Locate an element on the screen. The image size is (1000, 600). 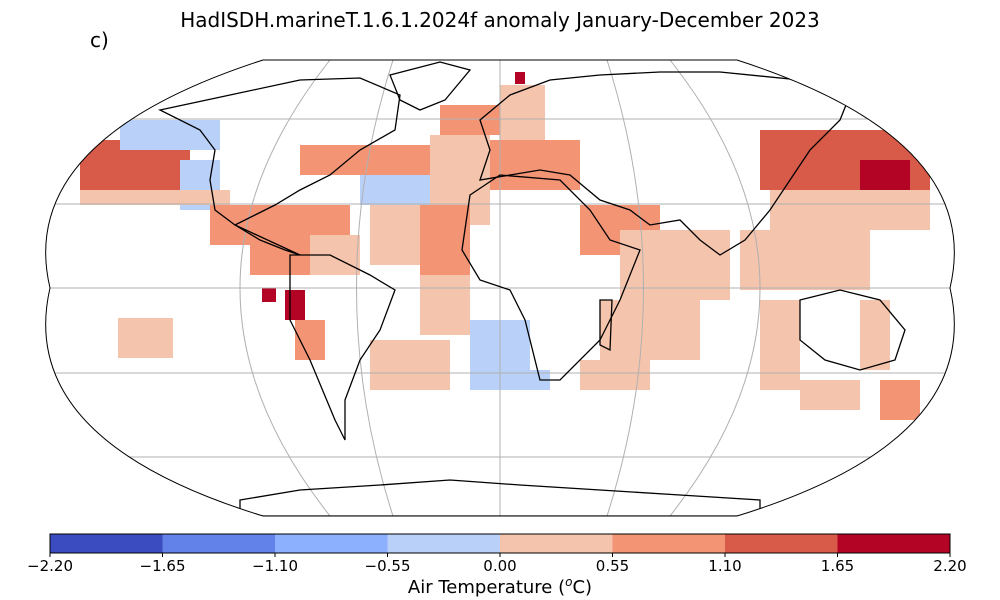
madagascar-coast is located at coordinates (606, 325).